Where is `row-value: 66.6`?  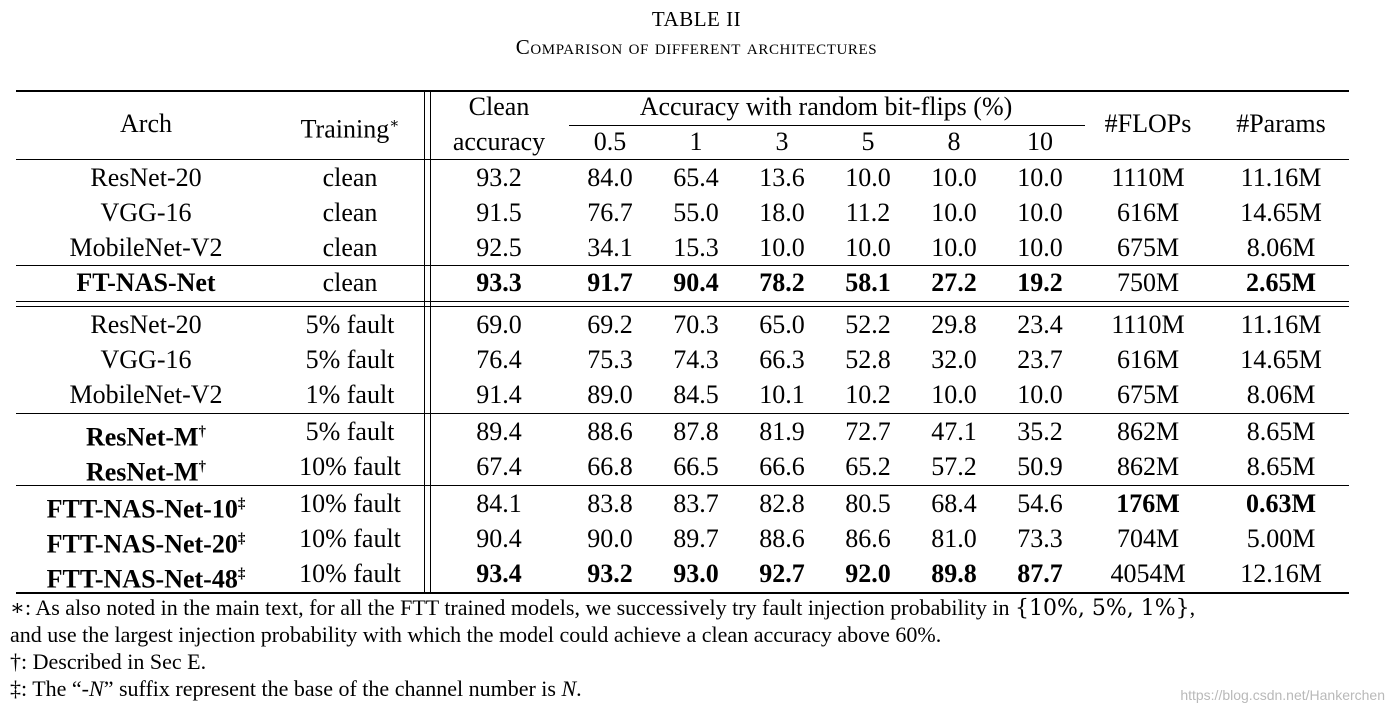 row-value: 66.6 is located at coordinates (782, 466).